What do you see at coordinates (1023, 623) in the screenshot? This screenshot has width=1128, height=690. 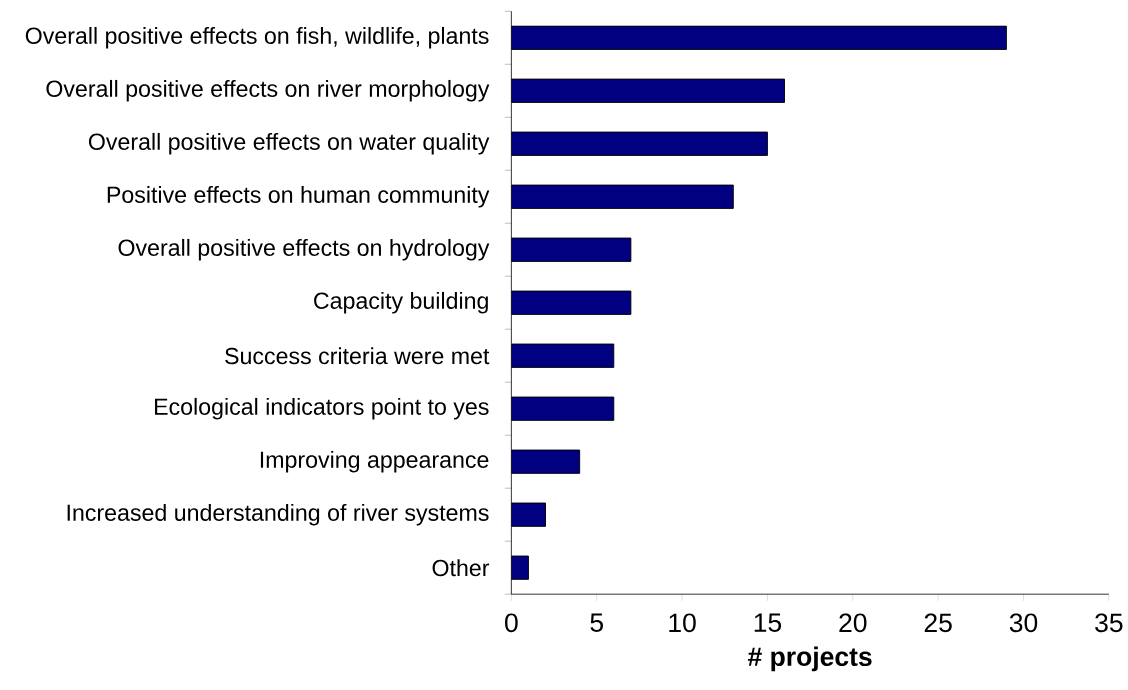 I see `x-tick-label: 30` at bounding box center [1023, 623].